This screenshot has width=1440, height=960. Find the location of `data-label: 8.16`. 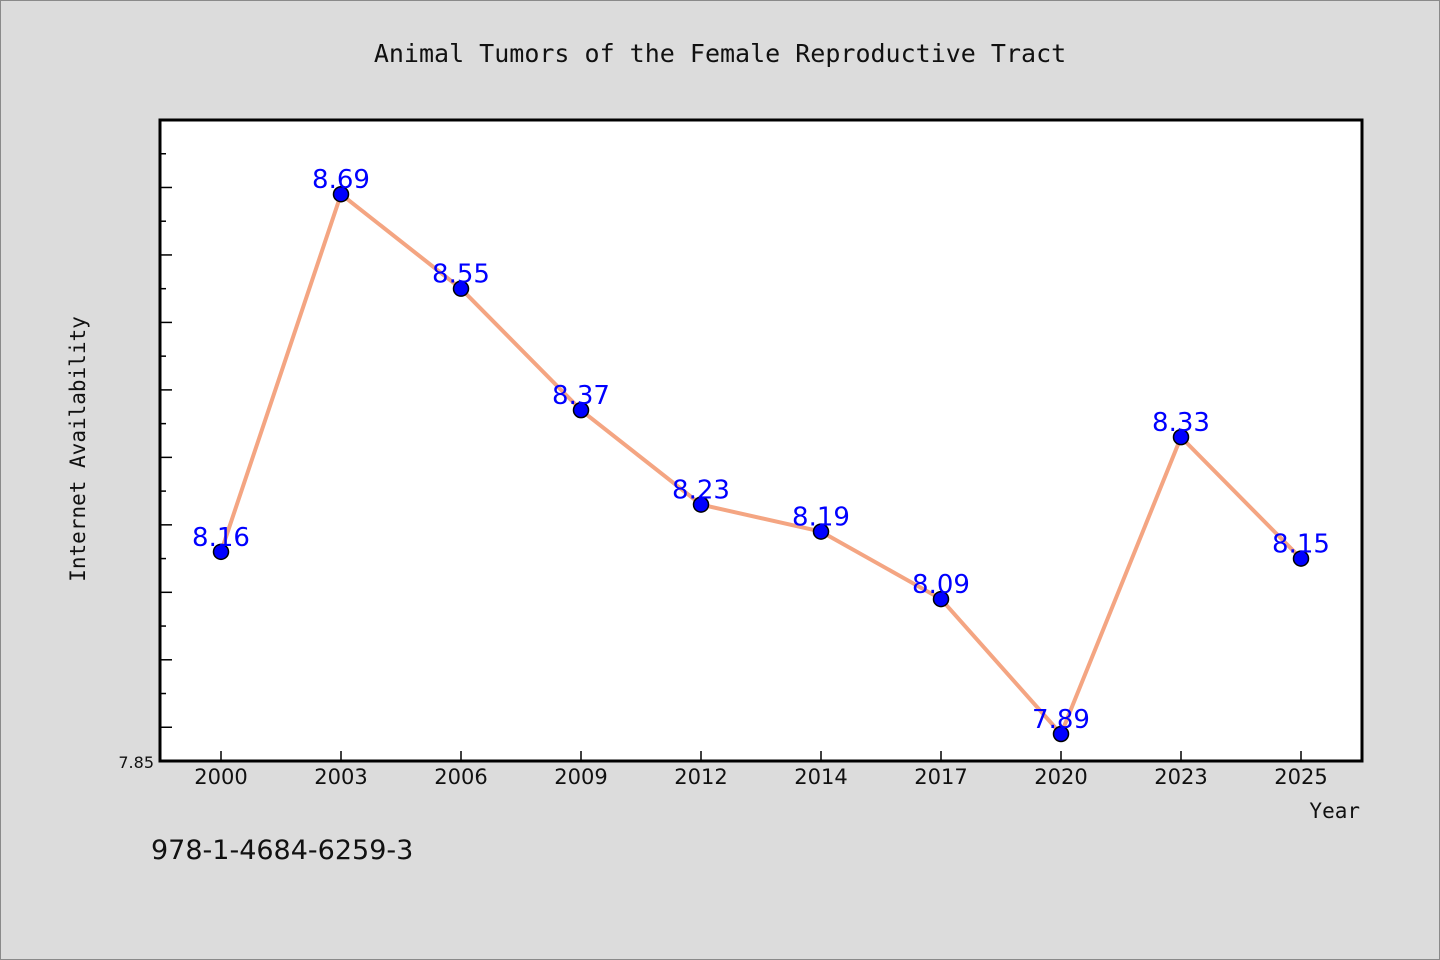

data-label: 8.16 is located at coordinates (221, 538).